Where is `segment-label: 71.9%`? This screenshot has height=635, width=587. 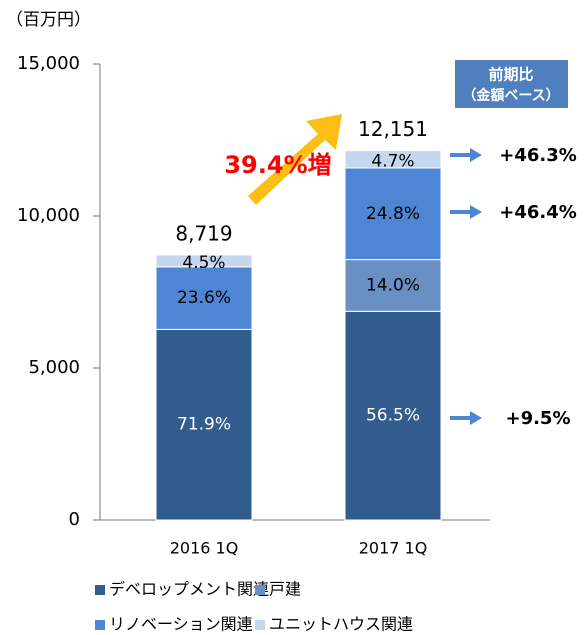
segment-label: 71.9% is located at coordinates (204, 425).